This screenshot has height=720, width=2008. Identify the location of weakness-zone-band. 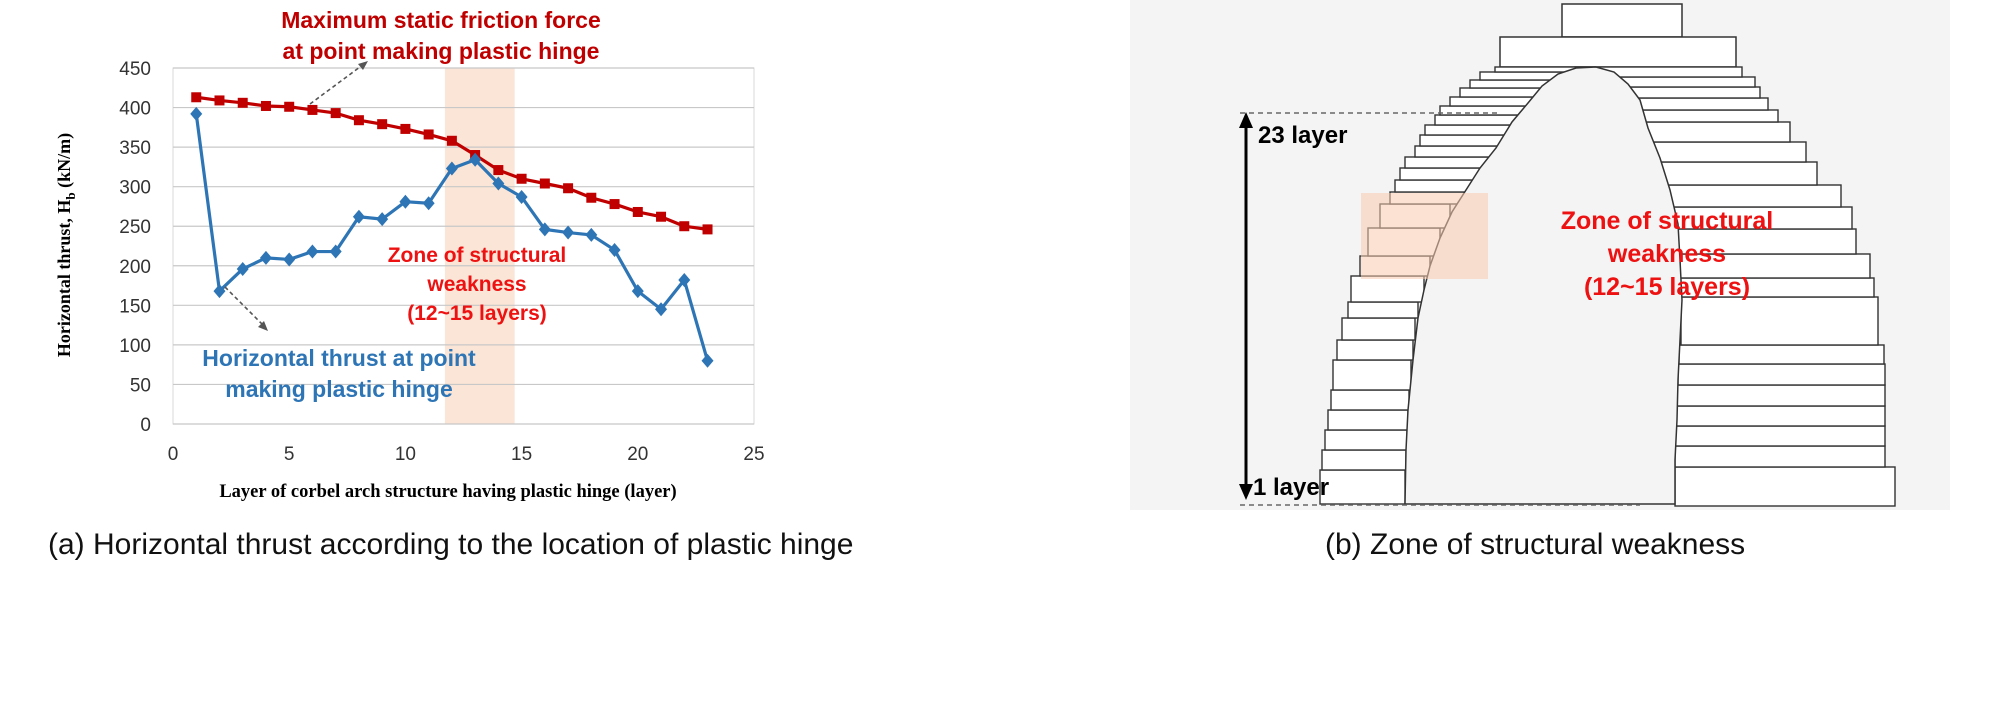
(479, 246).